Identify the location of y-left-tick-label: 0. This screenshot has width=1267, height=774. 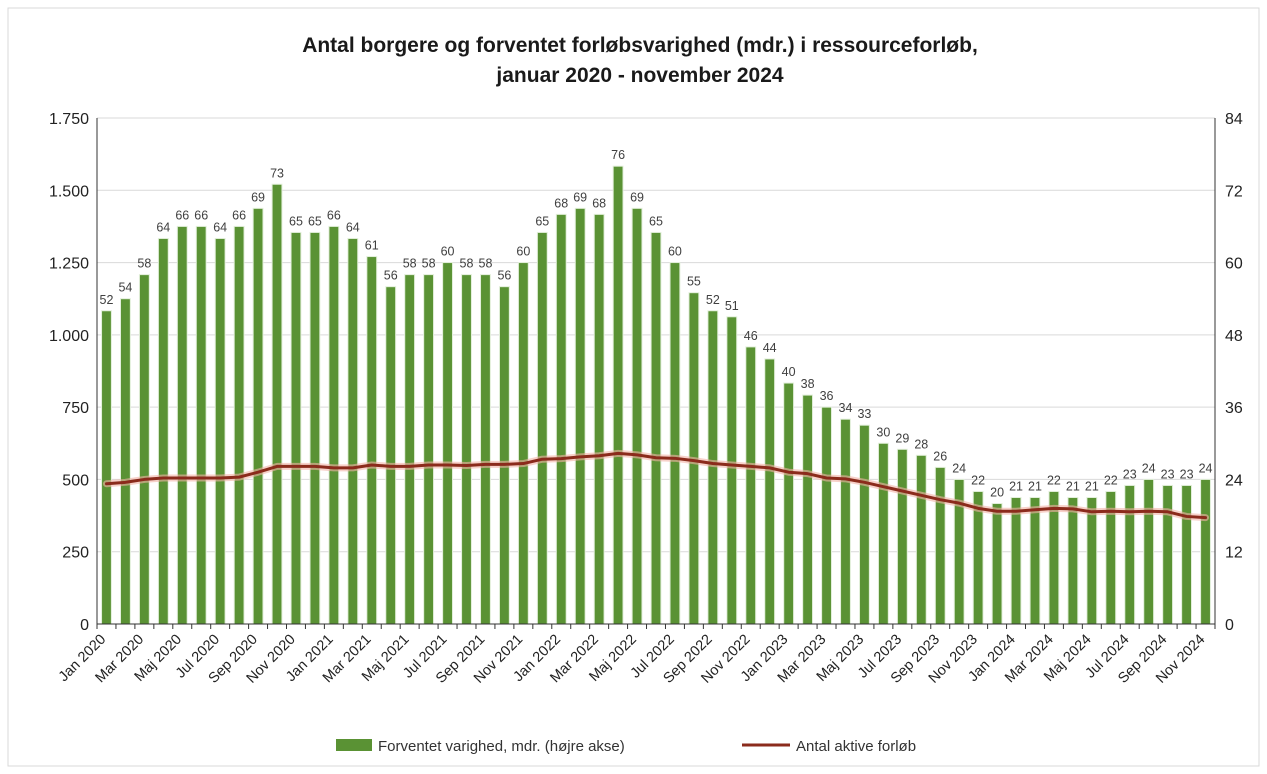
(84, 625).